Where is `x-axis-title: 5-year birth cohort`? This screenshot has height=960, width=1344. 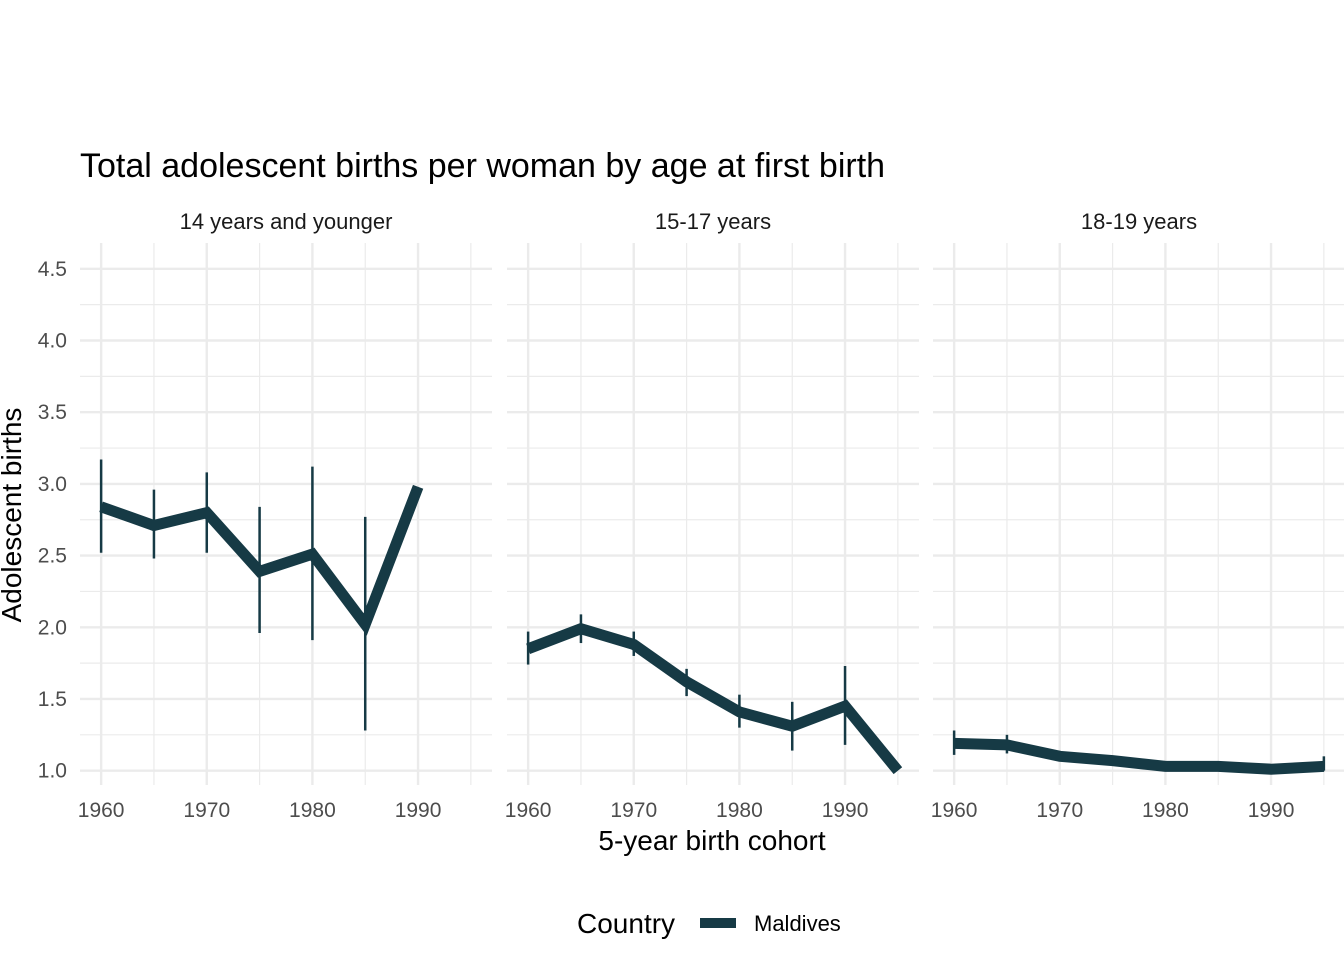
x-axis-title: 5-year birth cohort is located at coordinates (711, 840).